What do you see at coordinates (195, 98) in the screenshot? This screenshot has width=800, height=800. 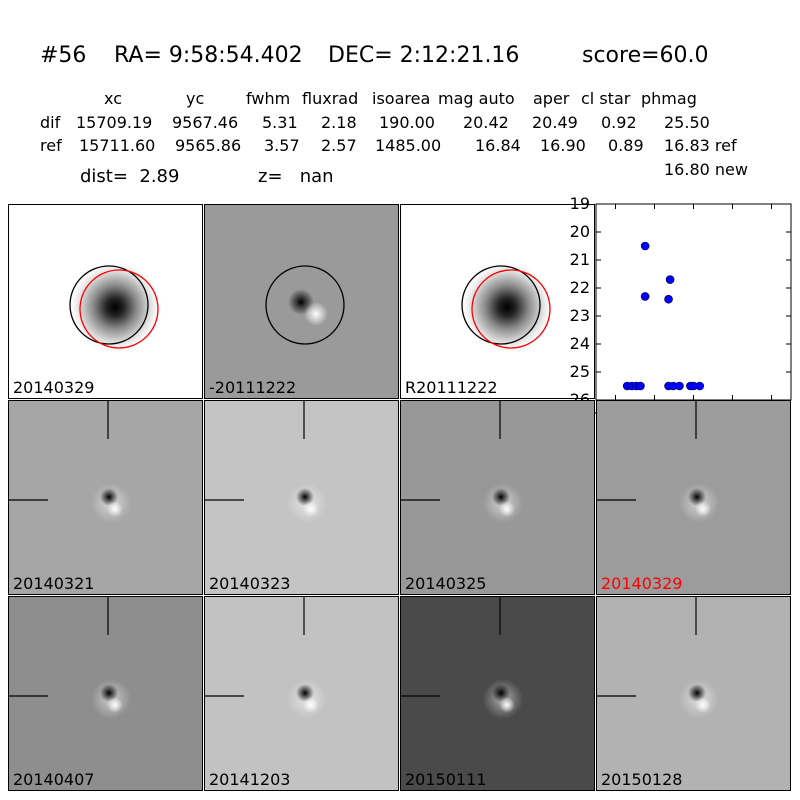 I see `col-header-yc: yc` at bounding box center [195, 98].